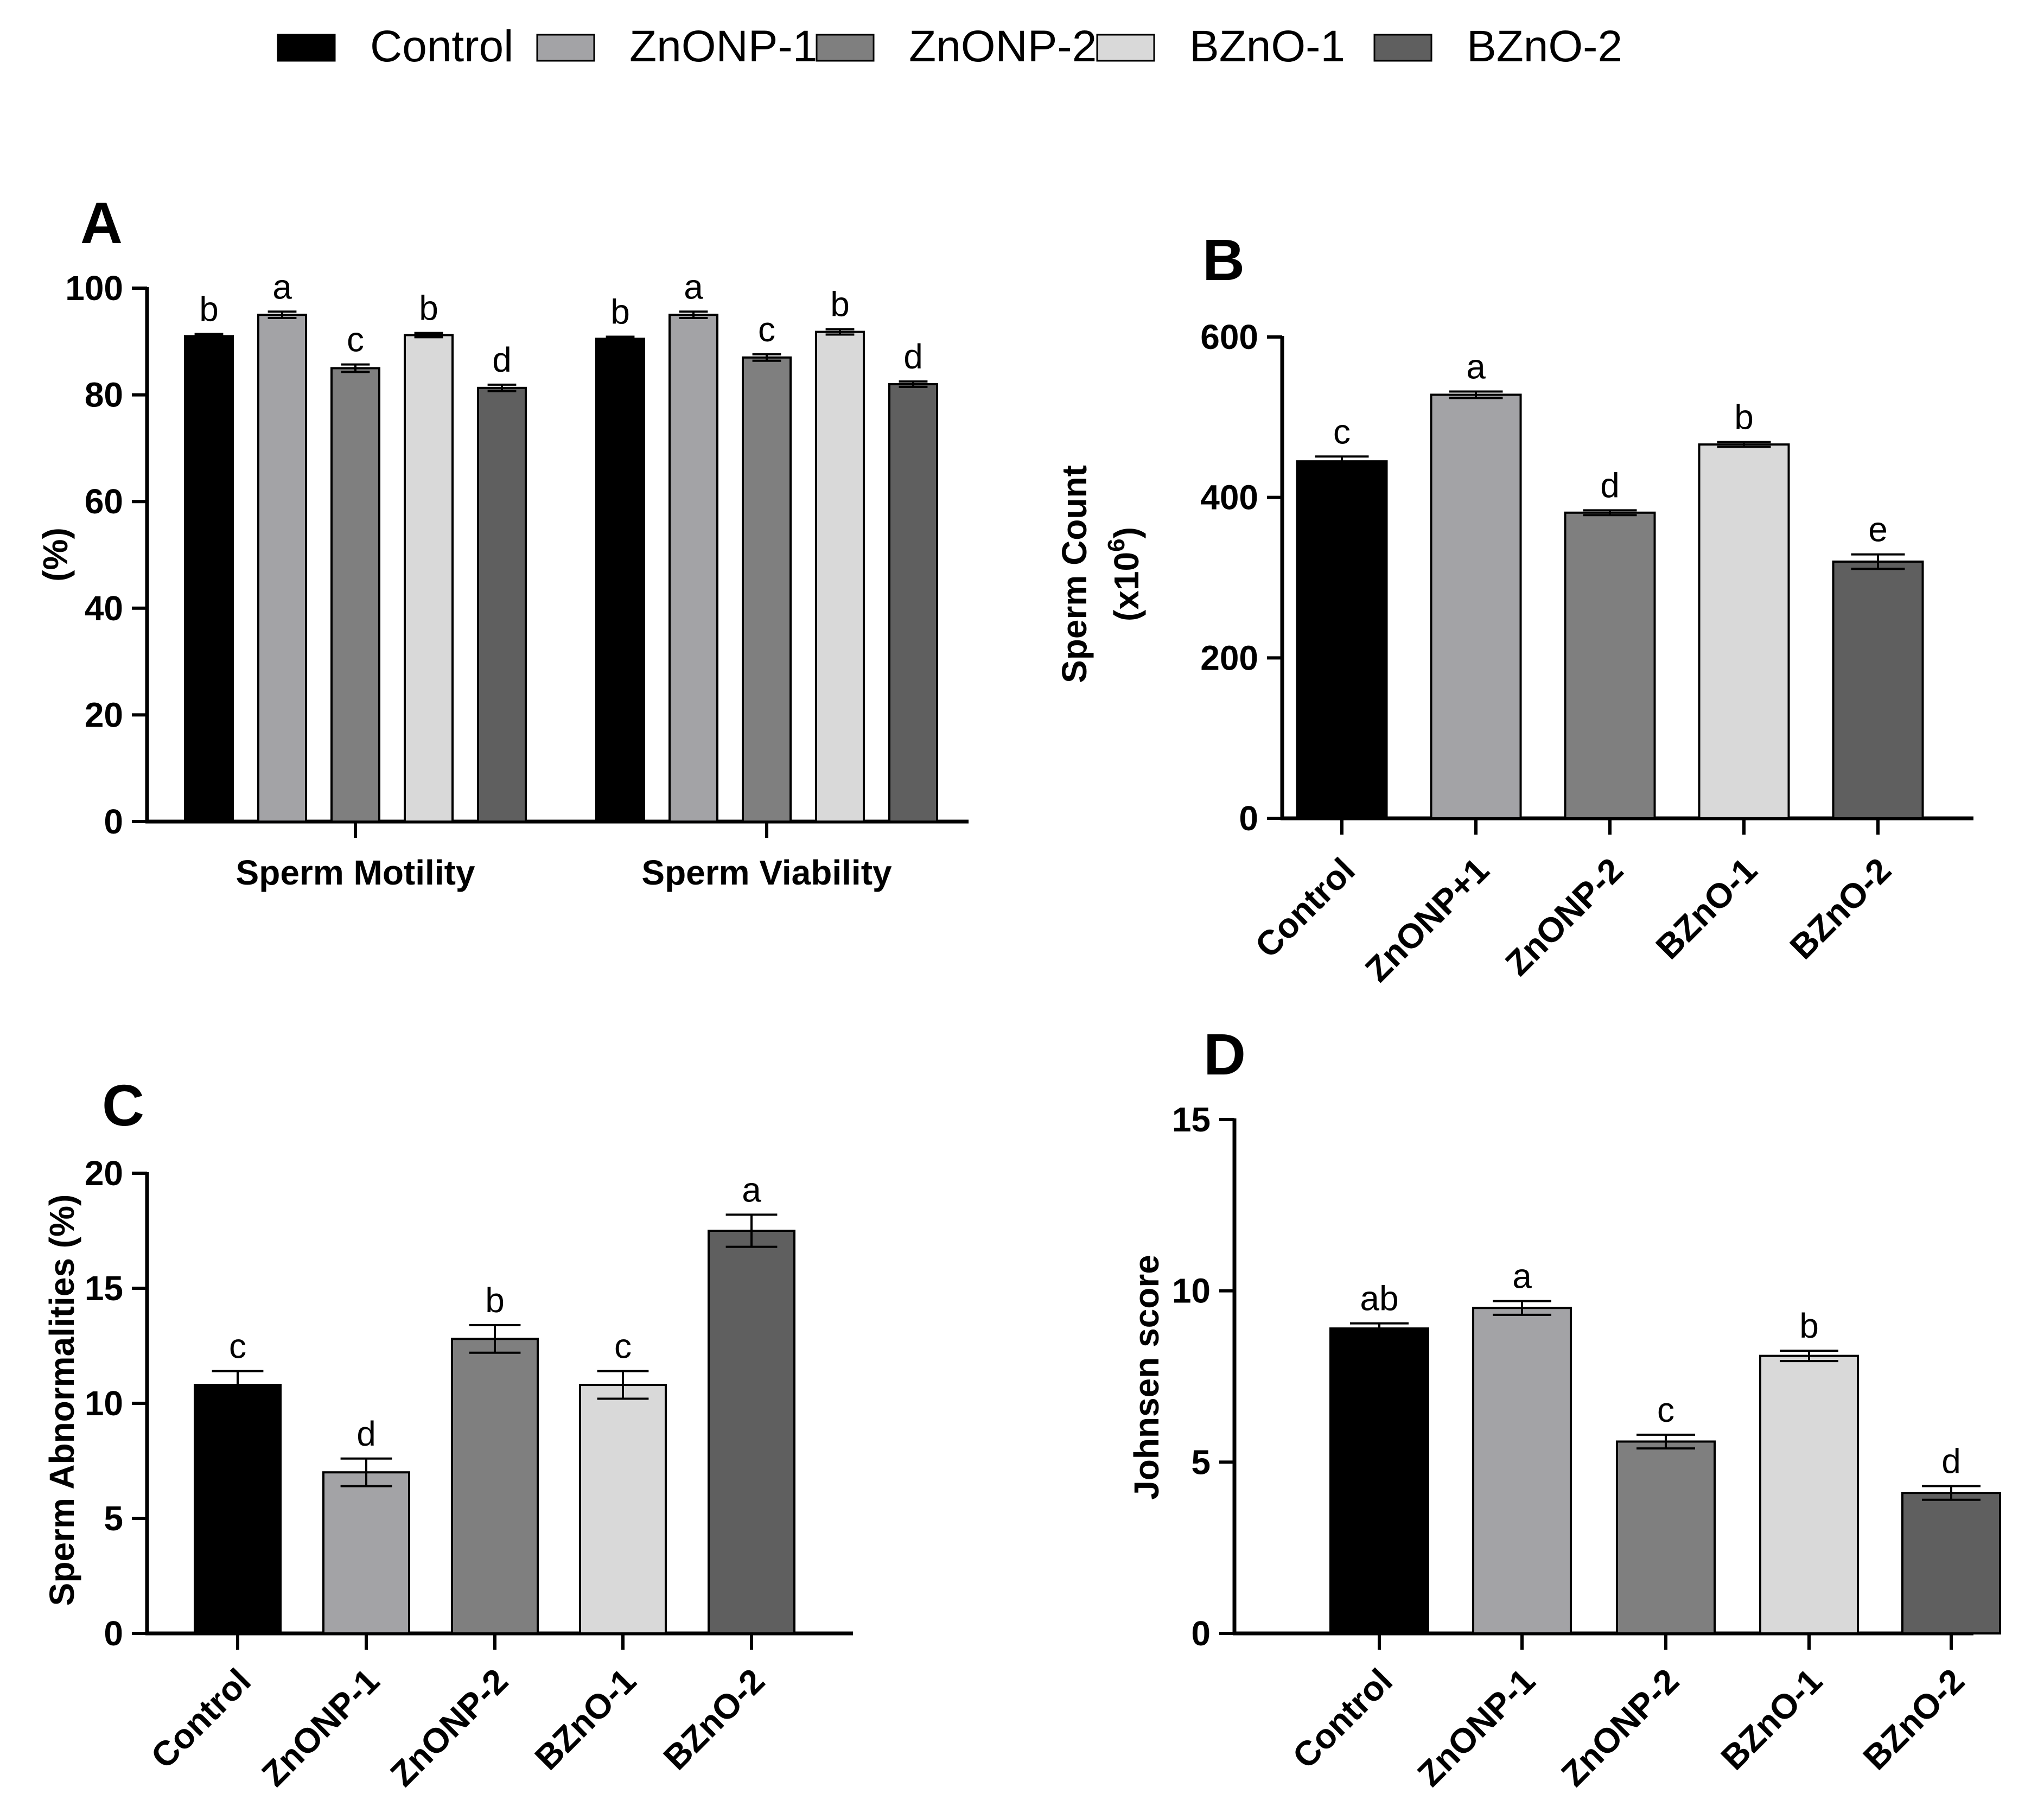  I want to click on panel-c-category-label: ZnONP-1, so click(320, 1727).